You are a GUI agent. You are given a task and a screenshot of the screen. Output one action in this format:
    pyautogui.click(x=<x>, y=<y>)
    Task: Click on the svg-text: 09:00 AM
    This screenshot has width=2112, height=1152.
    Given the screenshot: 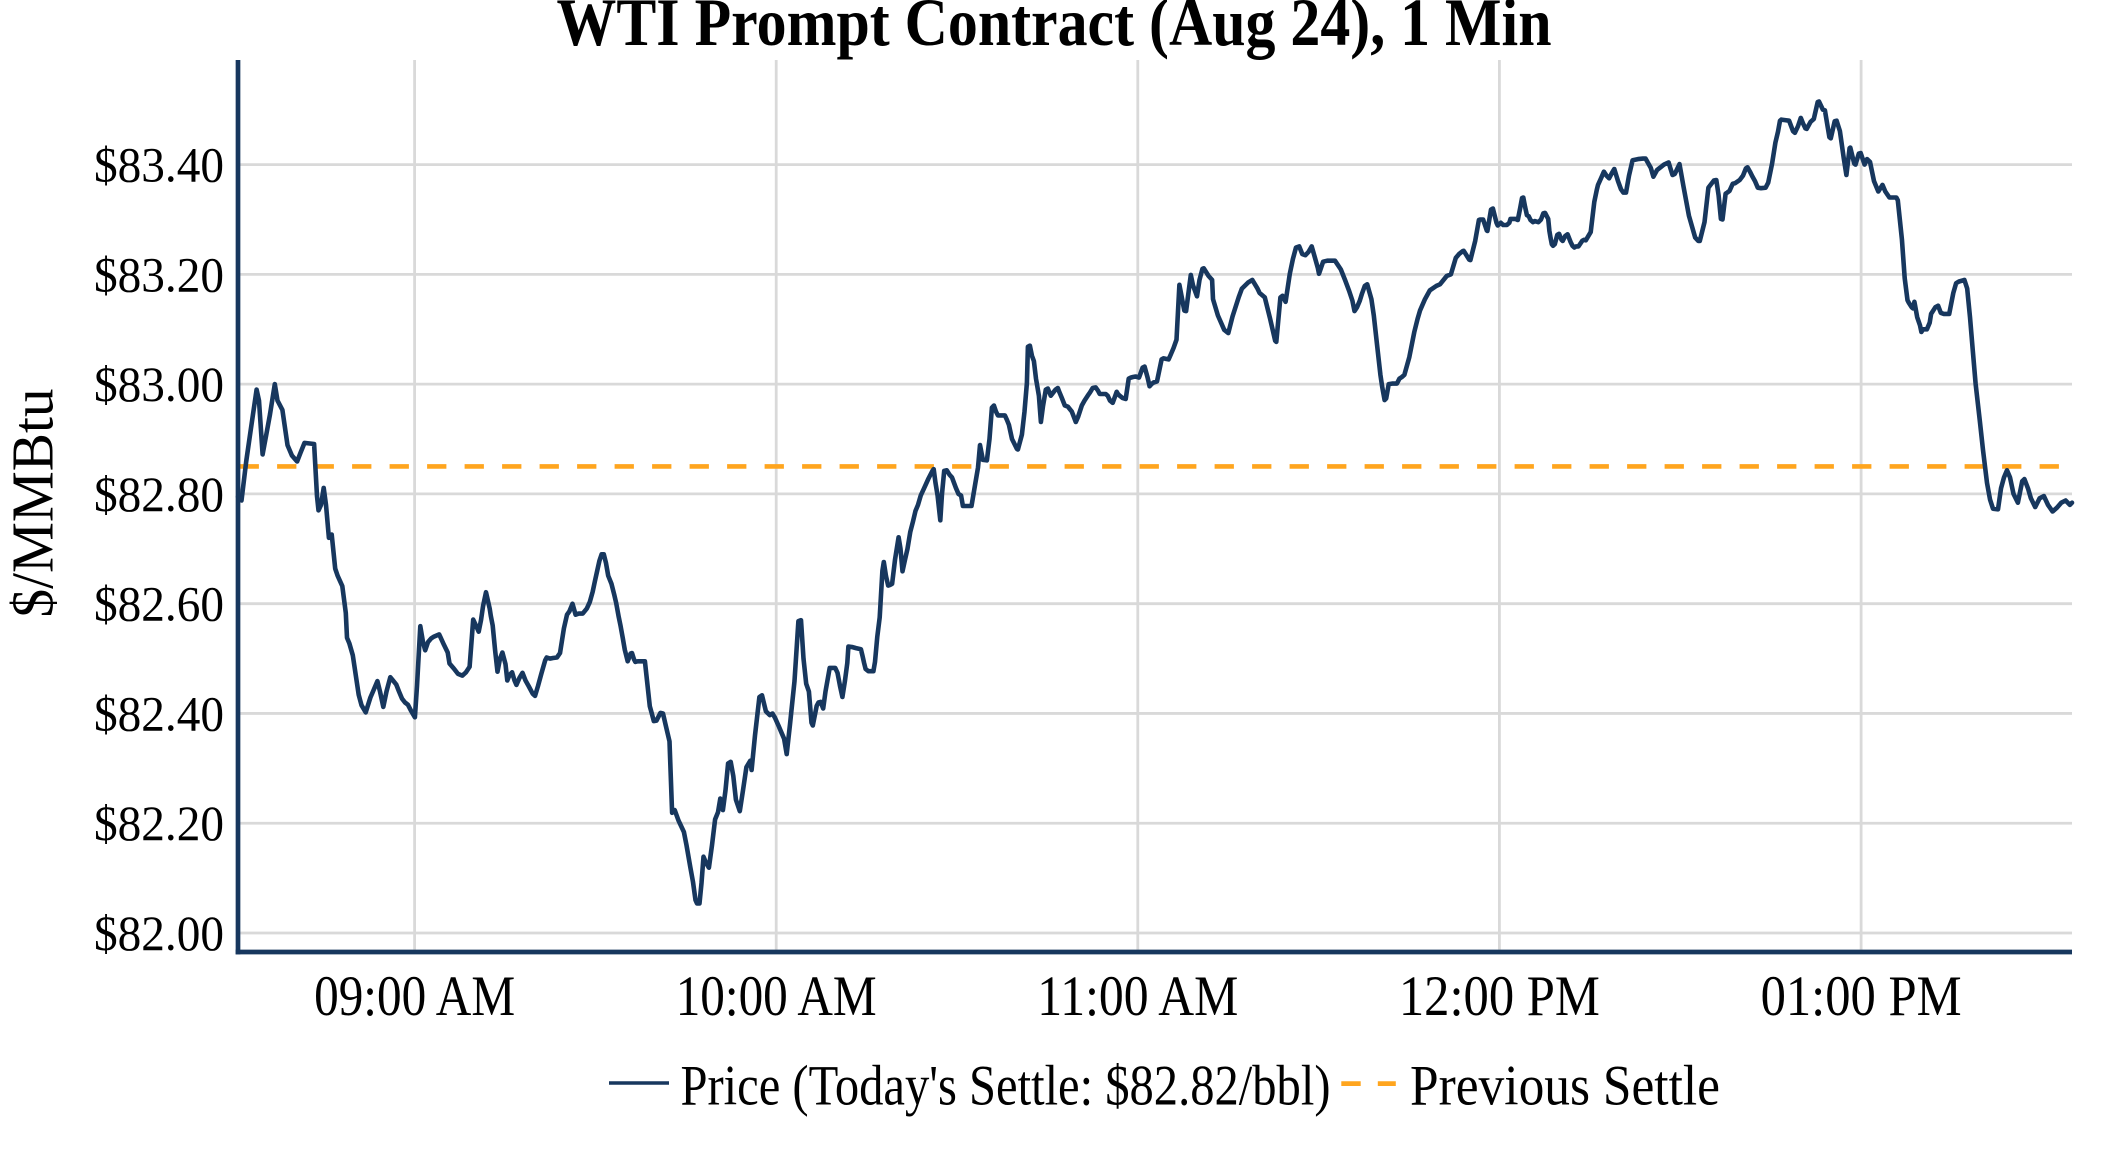 What is the action you would take?
    pyautogui.click(x=414, y=996)
    